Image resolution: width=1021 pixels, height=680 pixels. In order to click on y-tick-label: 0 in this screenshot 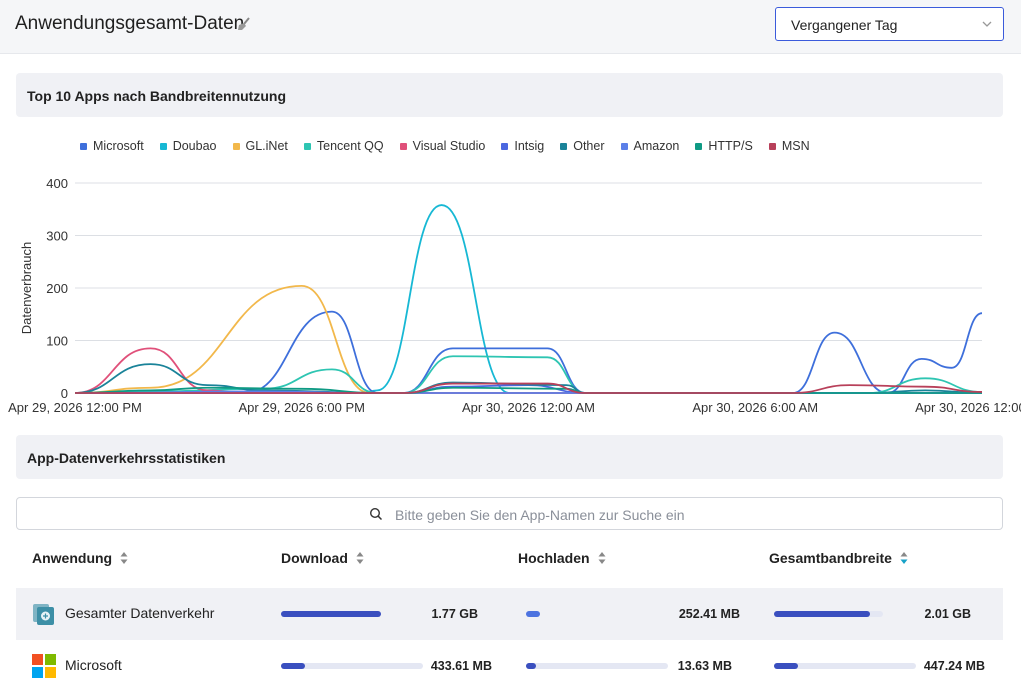, I will do `click(64, 393)`.